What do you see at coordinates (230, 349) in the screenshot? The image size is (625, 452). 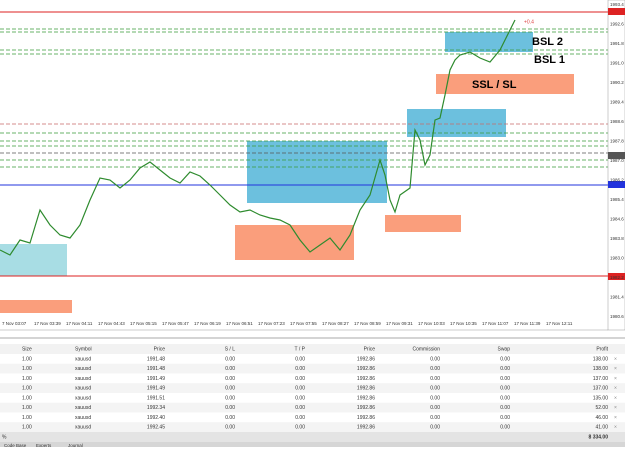 I see `column-header: S / L` at bounding box center [230, 349].